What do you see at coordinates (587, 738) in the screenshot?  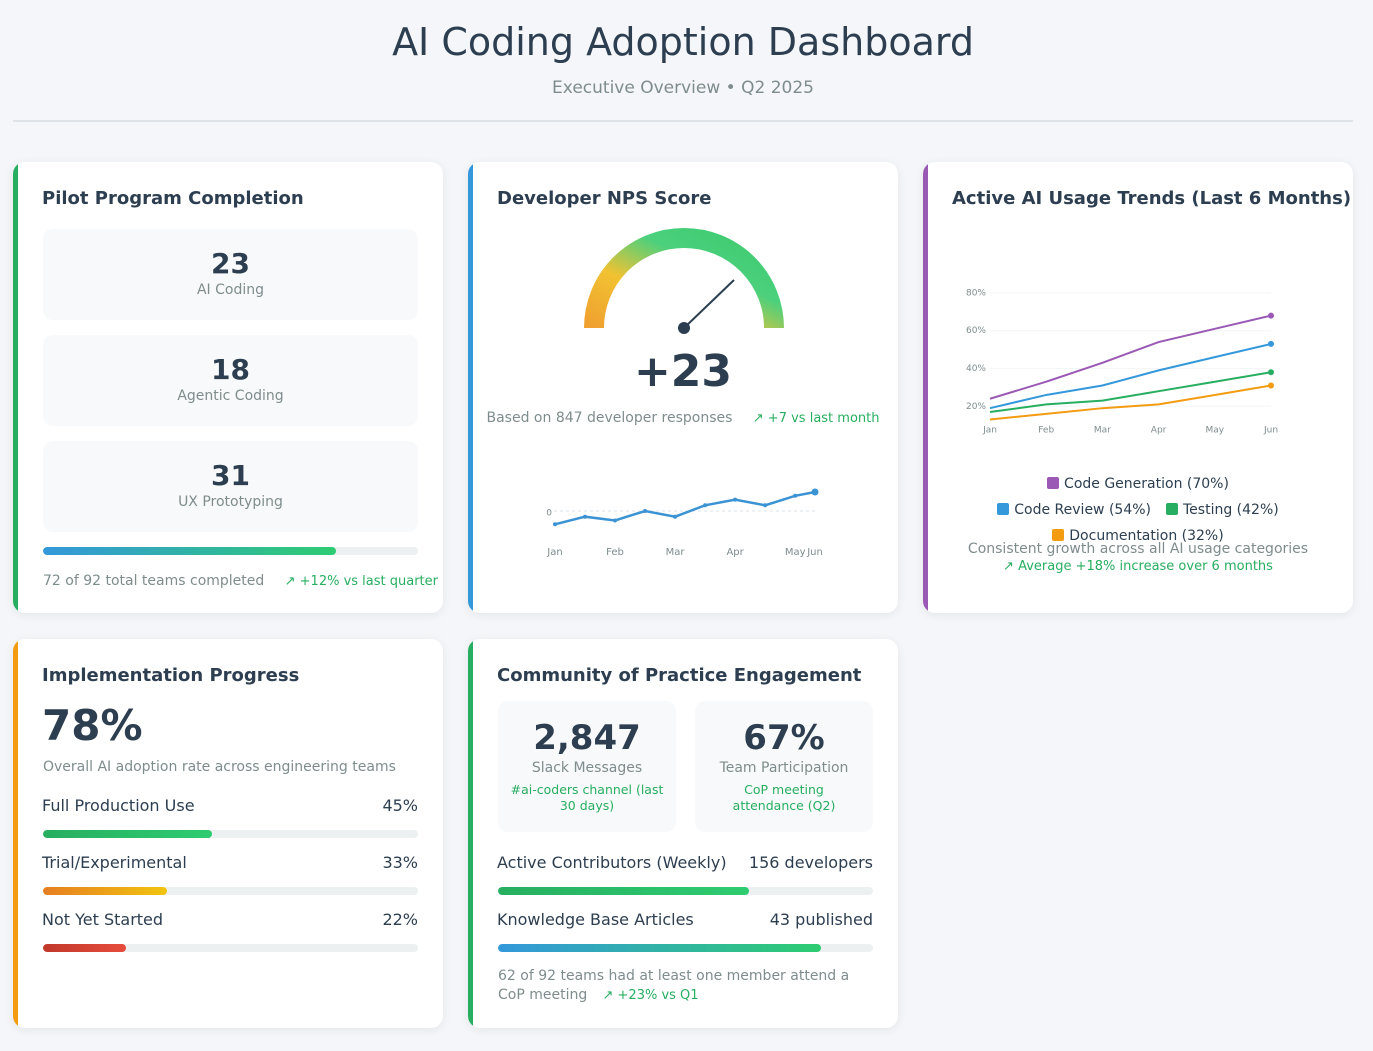 I see `stat-value: 2,847` at bounding box center [587, 738].